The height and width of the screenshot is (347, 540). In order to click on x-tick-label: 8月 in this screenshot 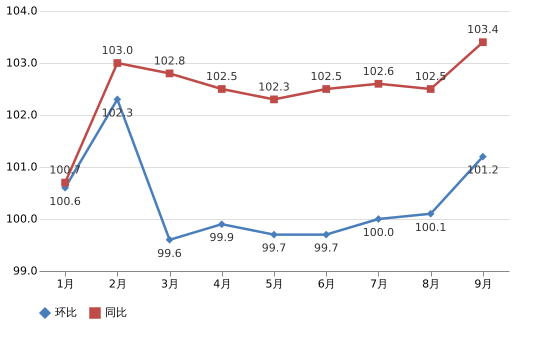, I will do `click(431, 284)`.